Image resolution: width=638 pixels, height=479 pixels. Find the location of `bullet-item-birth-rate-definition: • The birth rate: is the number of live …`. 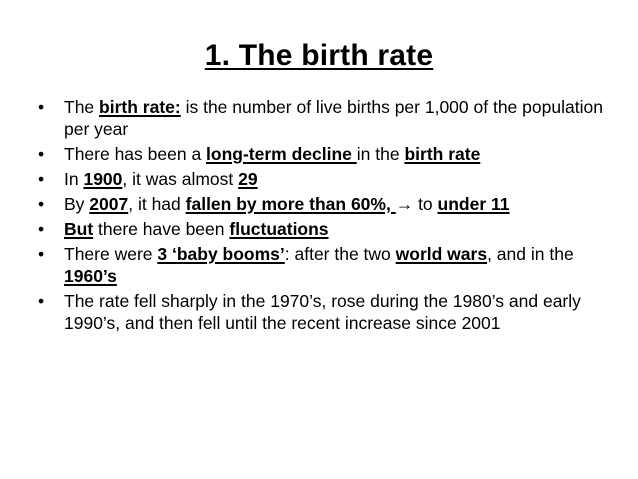

bullet-item-birth-rate-definition: • The birth rate: is the number of live … is located at coordinates (333, 118).